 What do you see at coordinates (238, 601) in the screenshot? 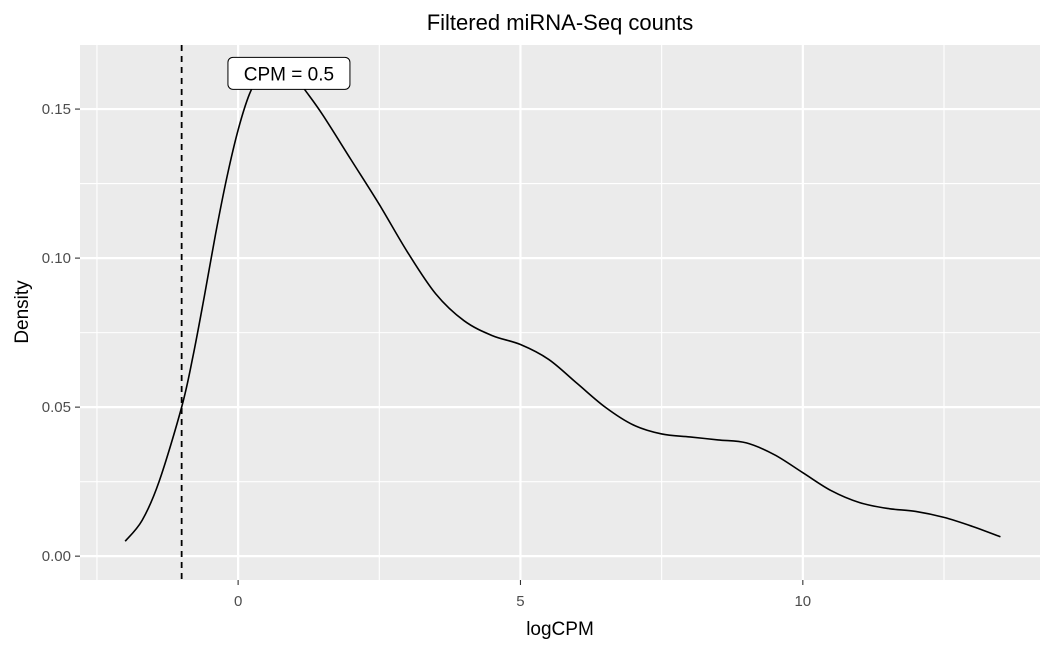
I see `x-tick-label: 0` at bounding box center [238, 601].